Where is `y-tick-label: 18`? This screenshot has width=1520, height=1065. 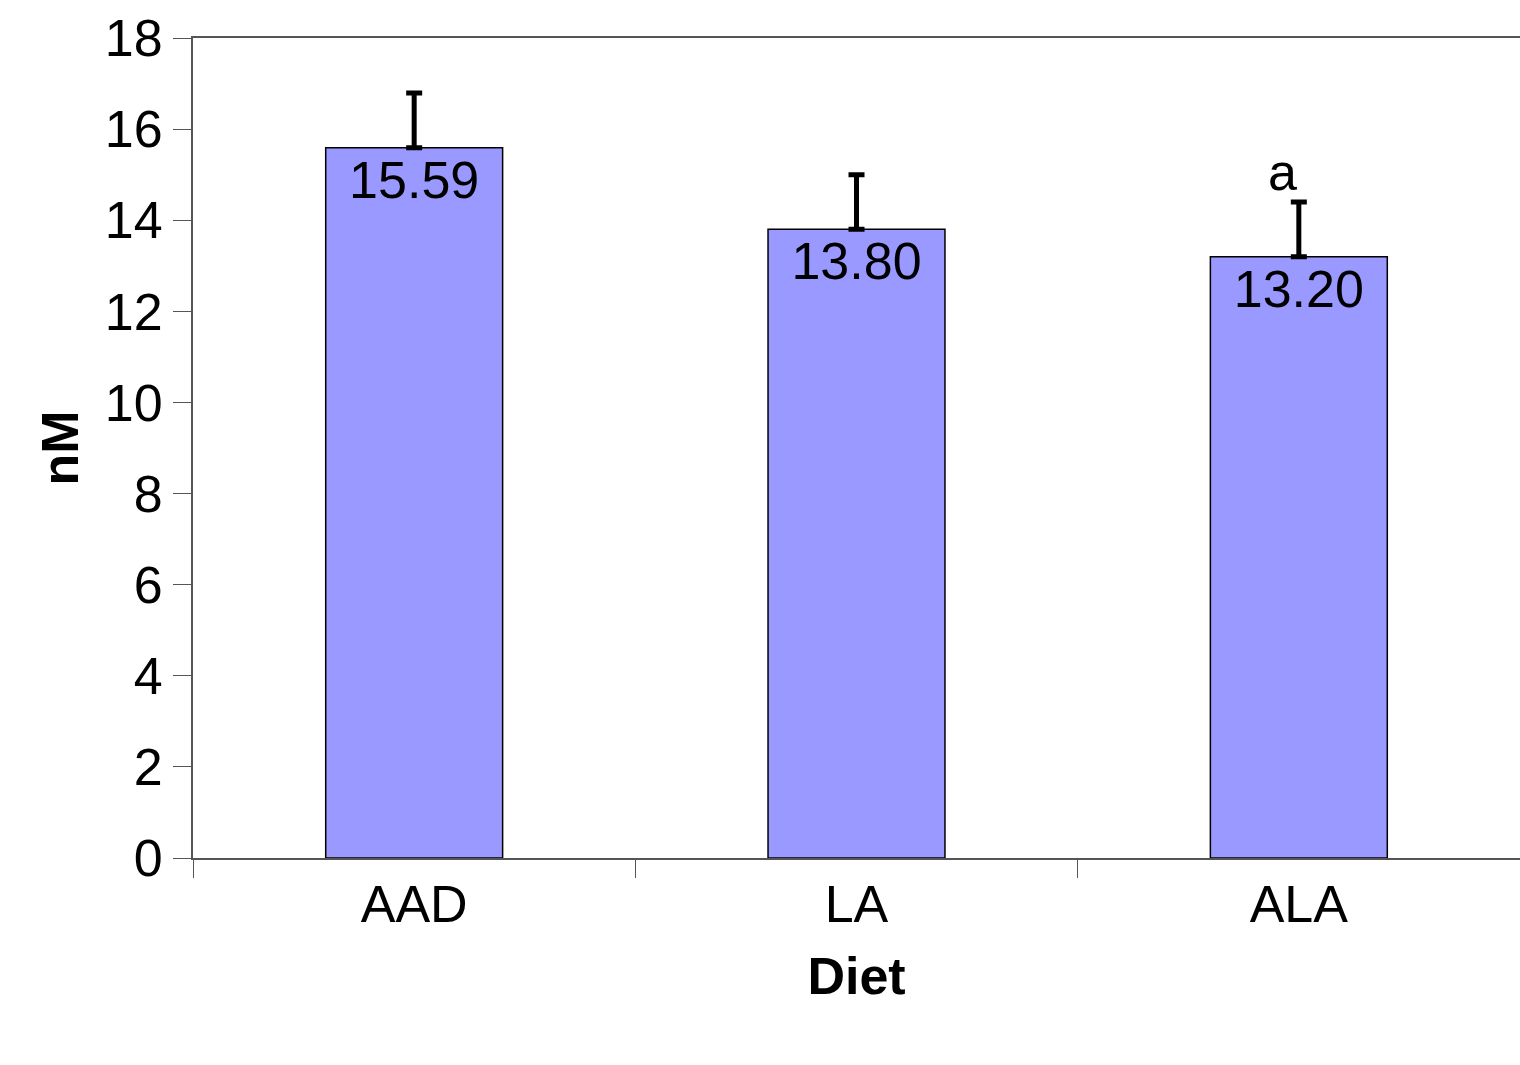
y-tick-label: 18 is located at coordinates (133, 38).